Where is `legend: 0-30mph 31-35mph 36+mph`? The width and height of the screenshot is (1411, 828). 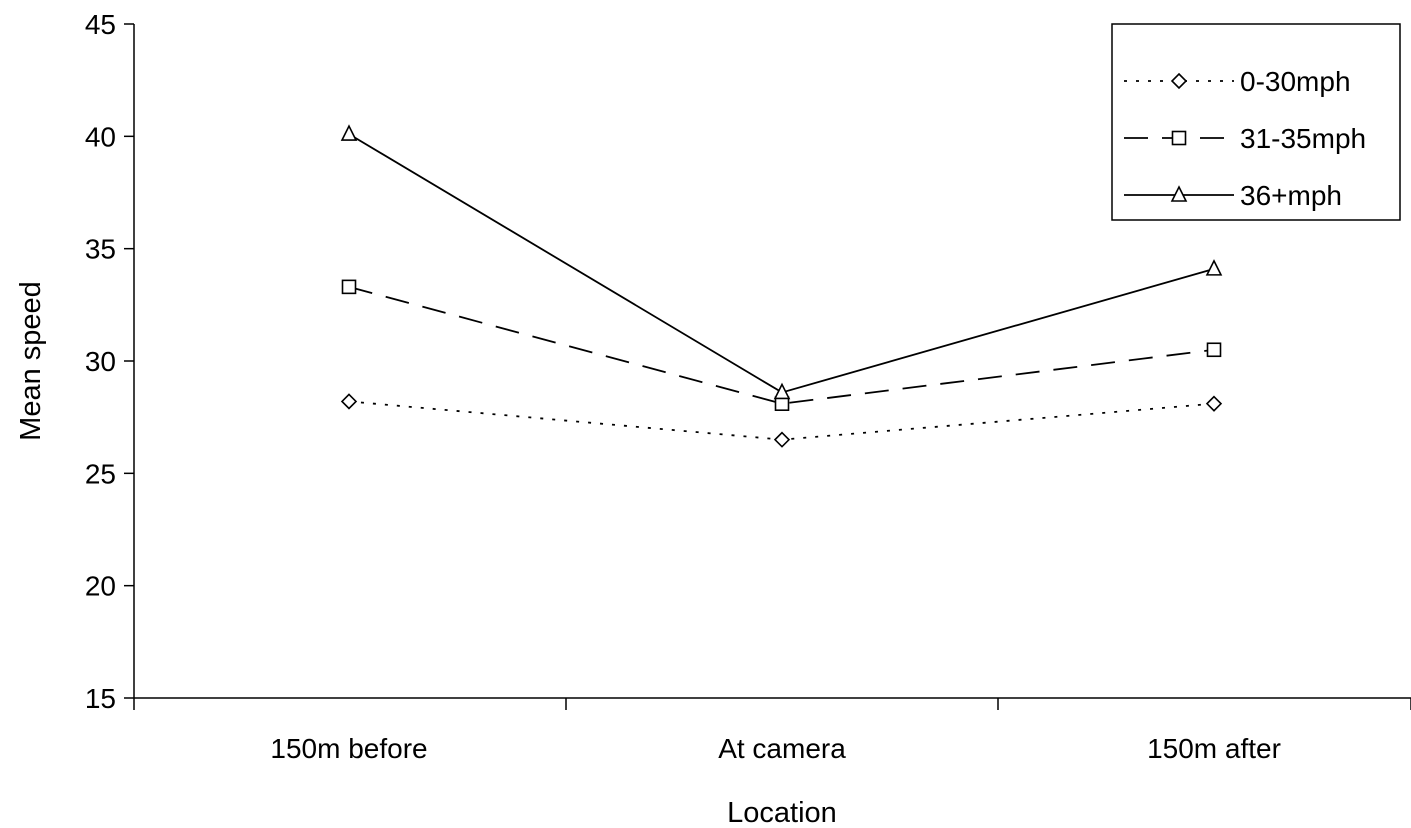 legend: 0-30mph 31-35mph 36+mph is located at coordinates (1256, 122).